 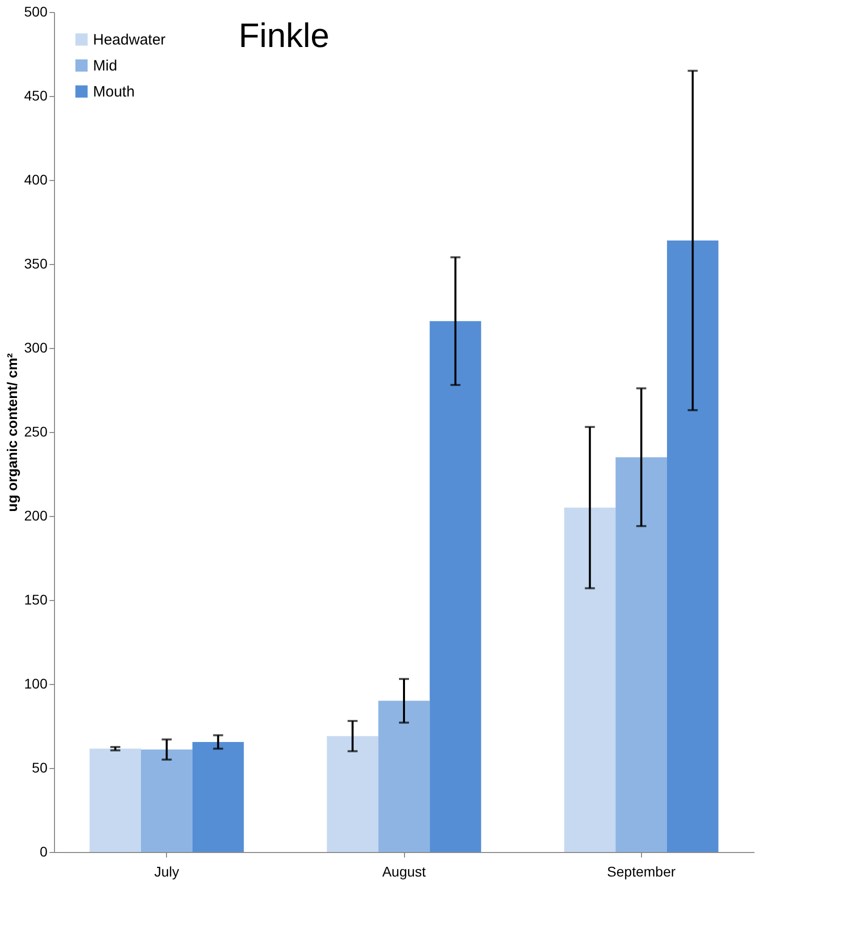 What do you see at coordinates (36, 684) in the screenshot?
I see `y-tick-label: 100` at bounding box center [36, 684].